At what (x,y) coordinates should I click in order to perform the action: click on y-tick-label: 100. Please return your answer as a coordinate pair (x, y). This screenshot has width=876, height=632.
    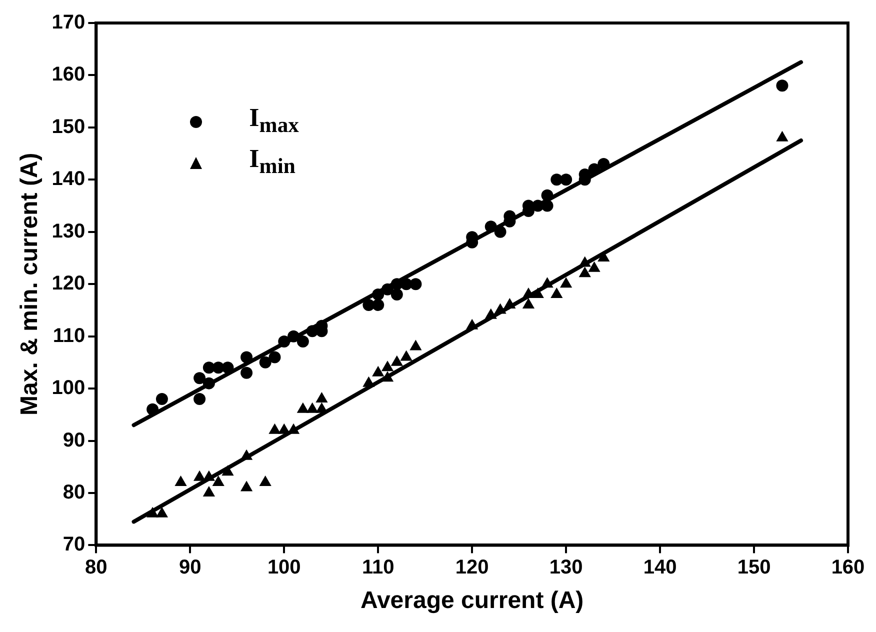
    Looking at the image, I should click on (69, 388).